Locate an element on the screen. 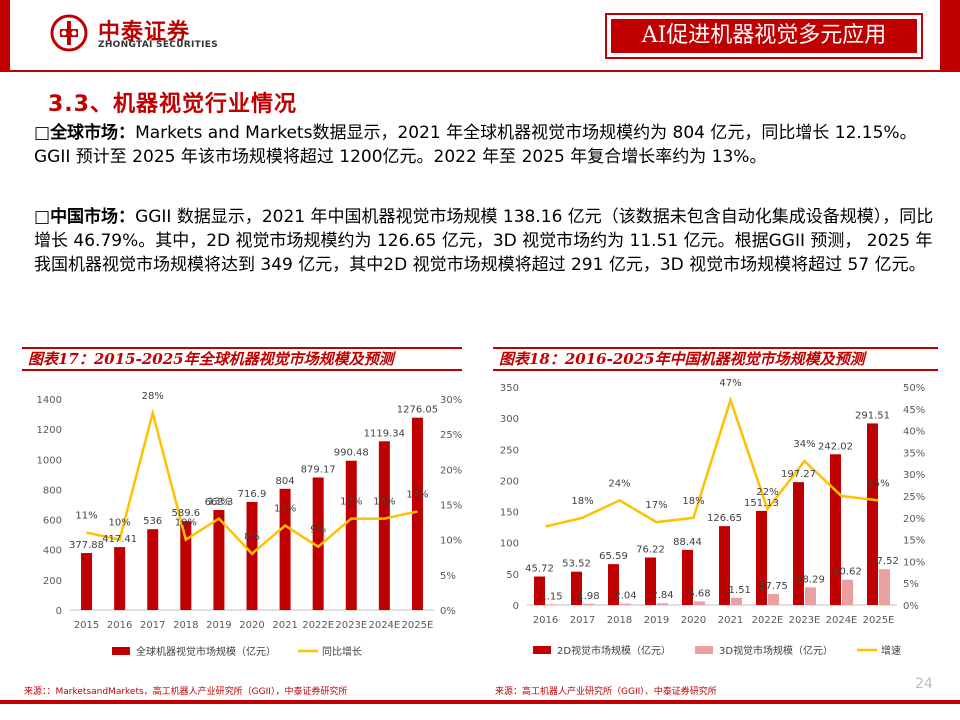 This screenshot has height=720, width=960. line-data-label: 13% is located at coordinates (219, 502).